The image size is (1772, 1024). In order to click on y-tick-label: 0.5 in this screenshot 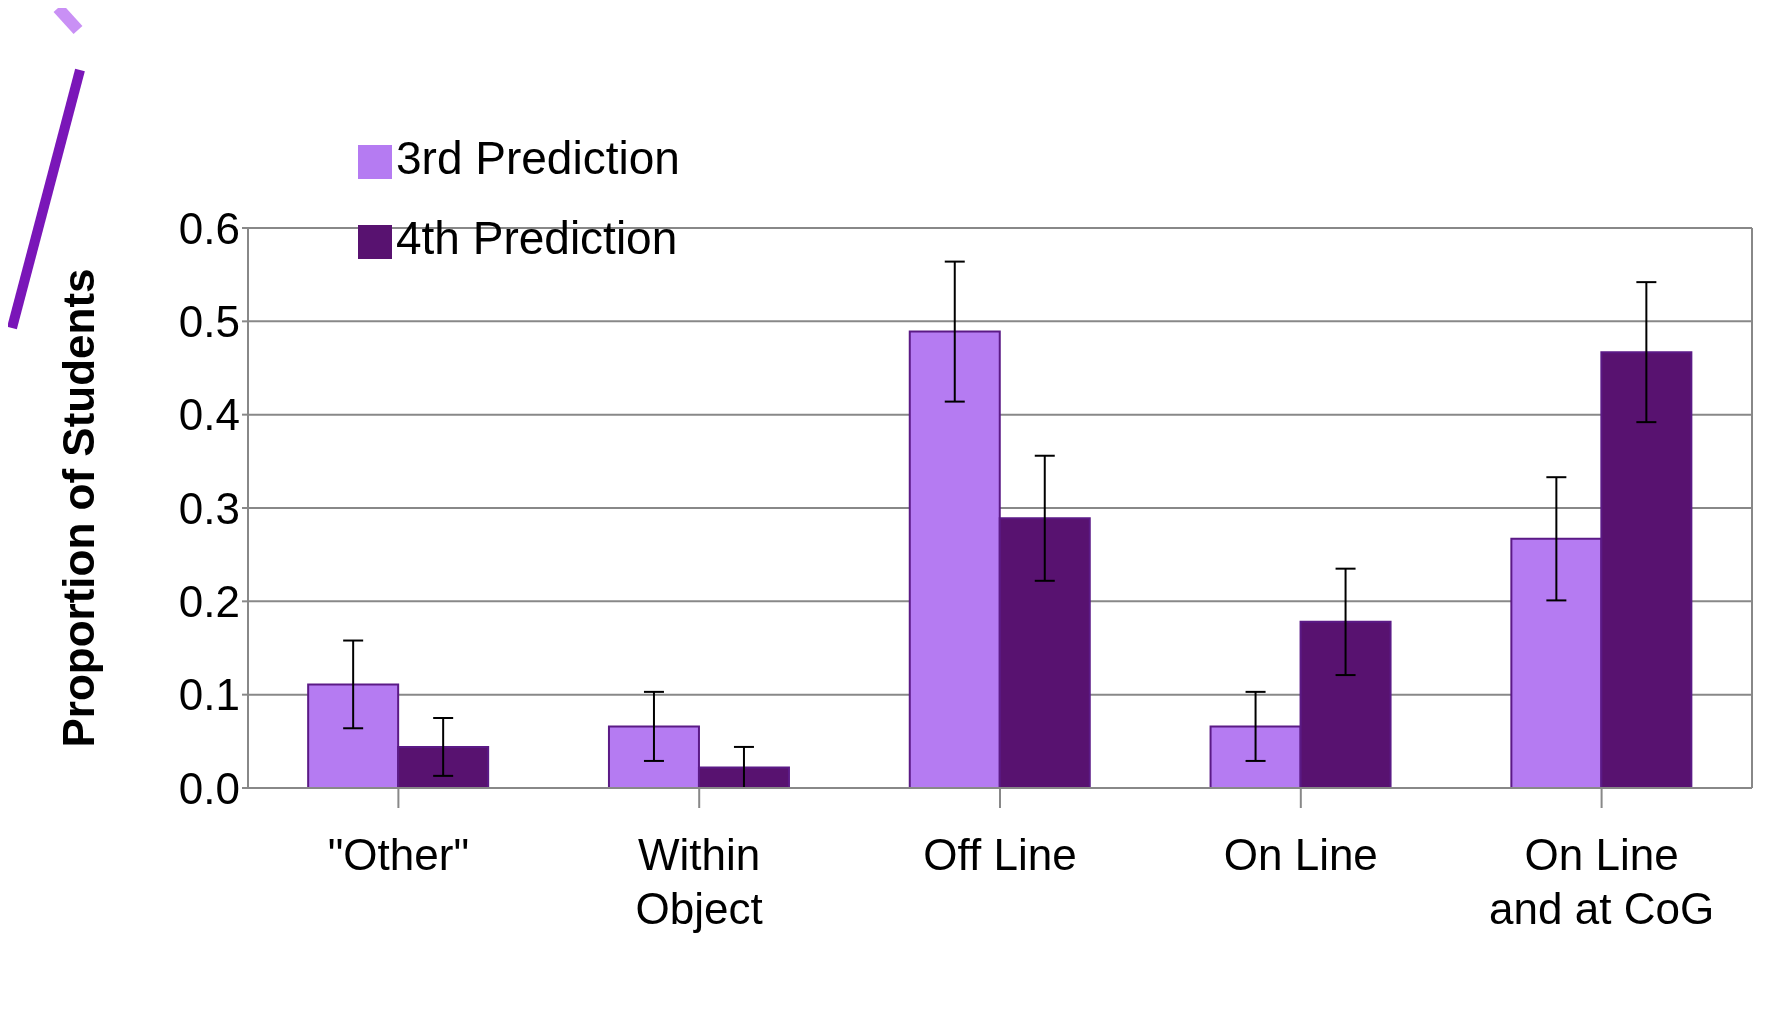, I will do `click(209, 321)`.